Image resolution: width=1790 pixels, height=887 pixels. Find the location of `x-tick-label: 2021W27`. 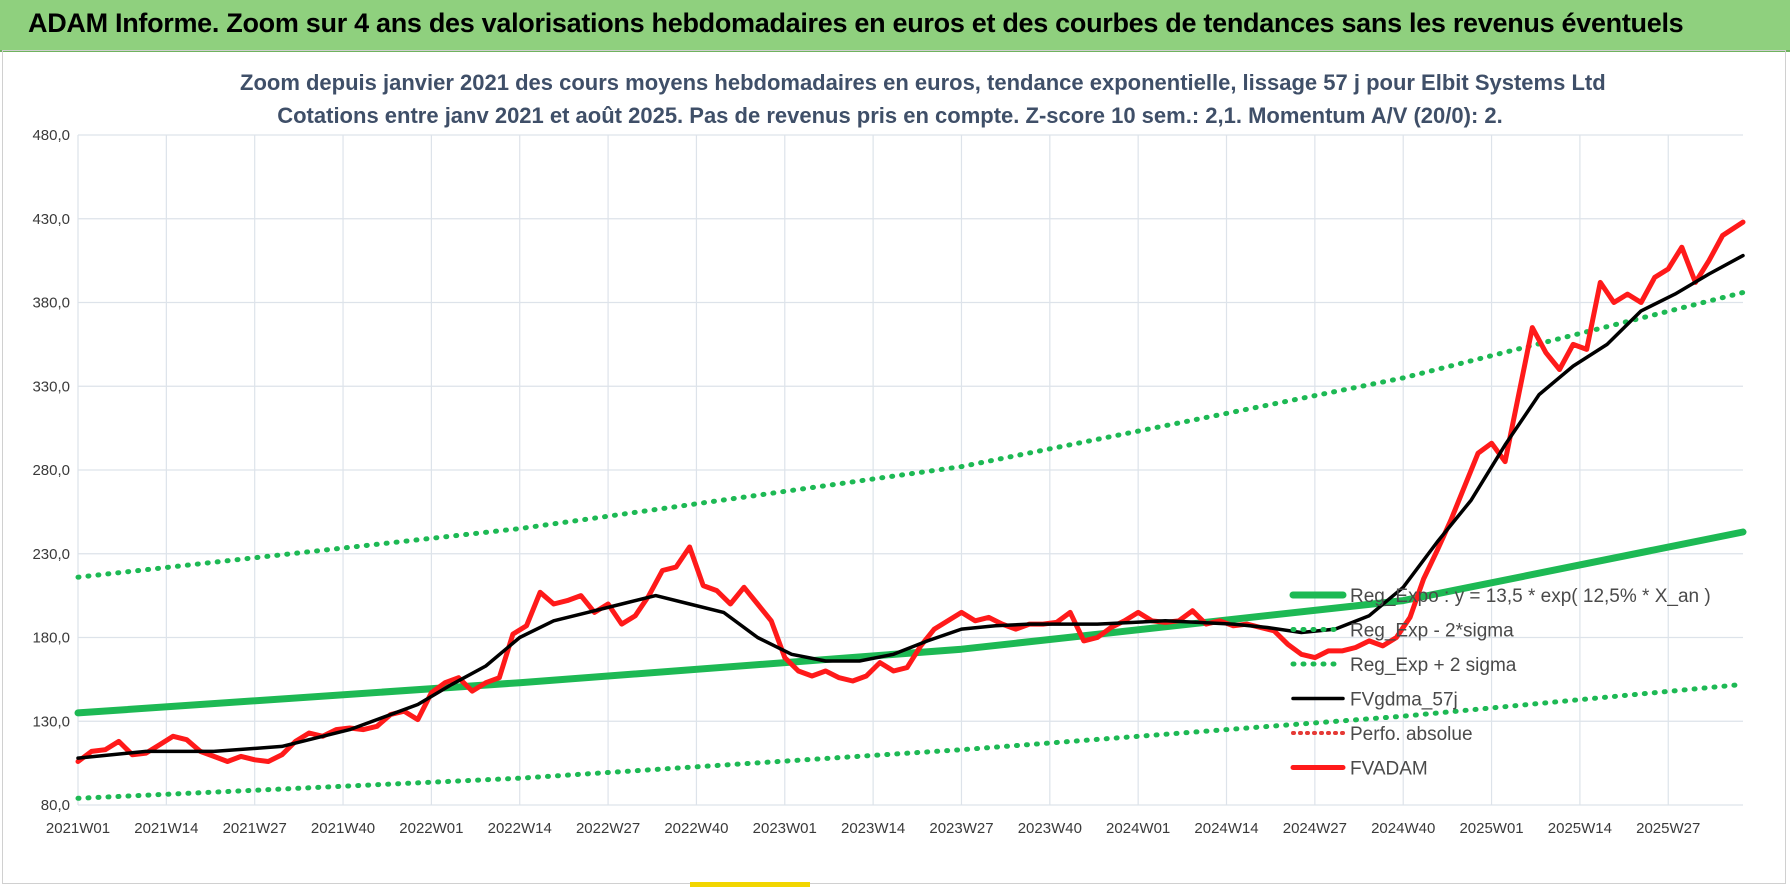

x-tick-label: 2021W27 is located at coordinates (255, 828).